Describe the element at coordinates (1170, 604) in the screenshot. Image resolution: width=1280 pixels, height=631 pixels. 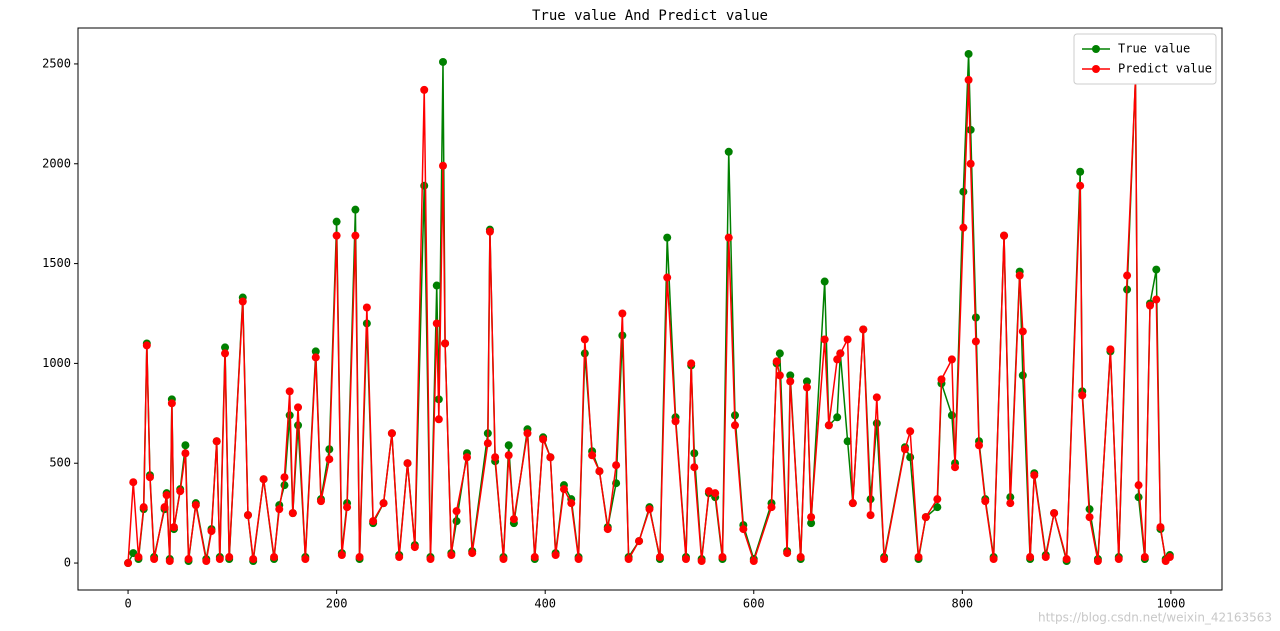
I see `x-tick-label: 1000` at that location.